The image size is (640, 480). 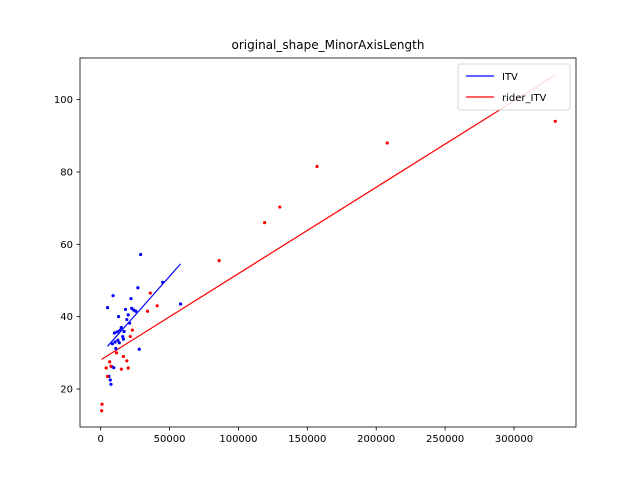 What do you see at coordinates (524, 98) in the screenshot?
I see `legend-label-rider_ITV: rider_ITV` at bounding box center [524, 98].